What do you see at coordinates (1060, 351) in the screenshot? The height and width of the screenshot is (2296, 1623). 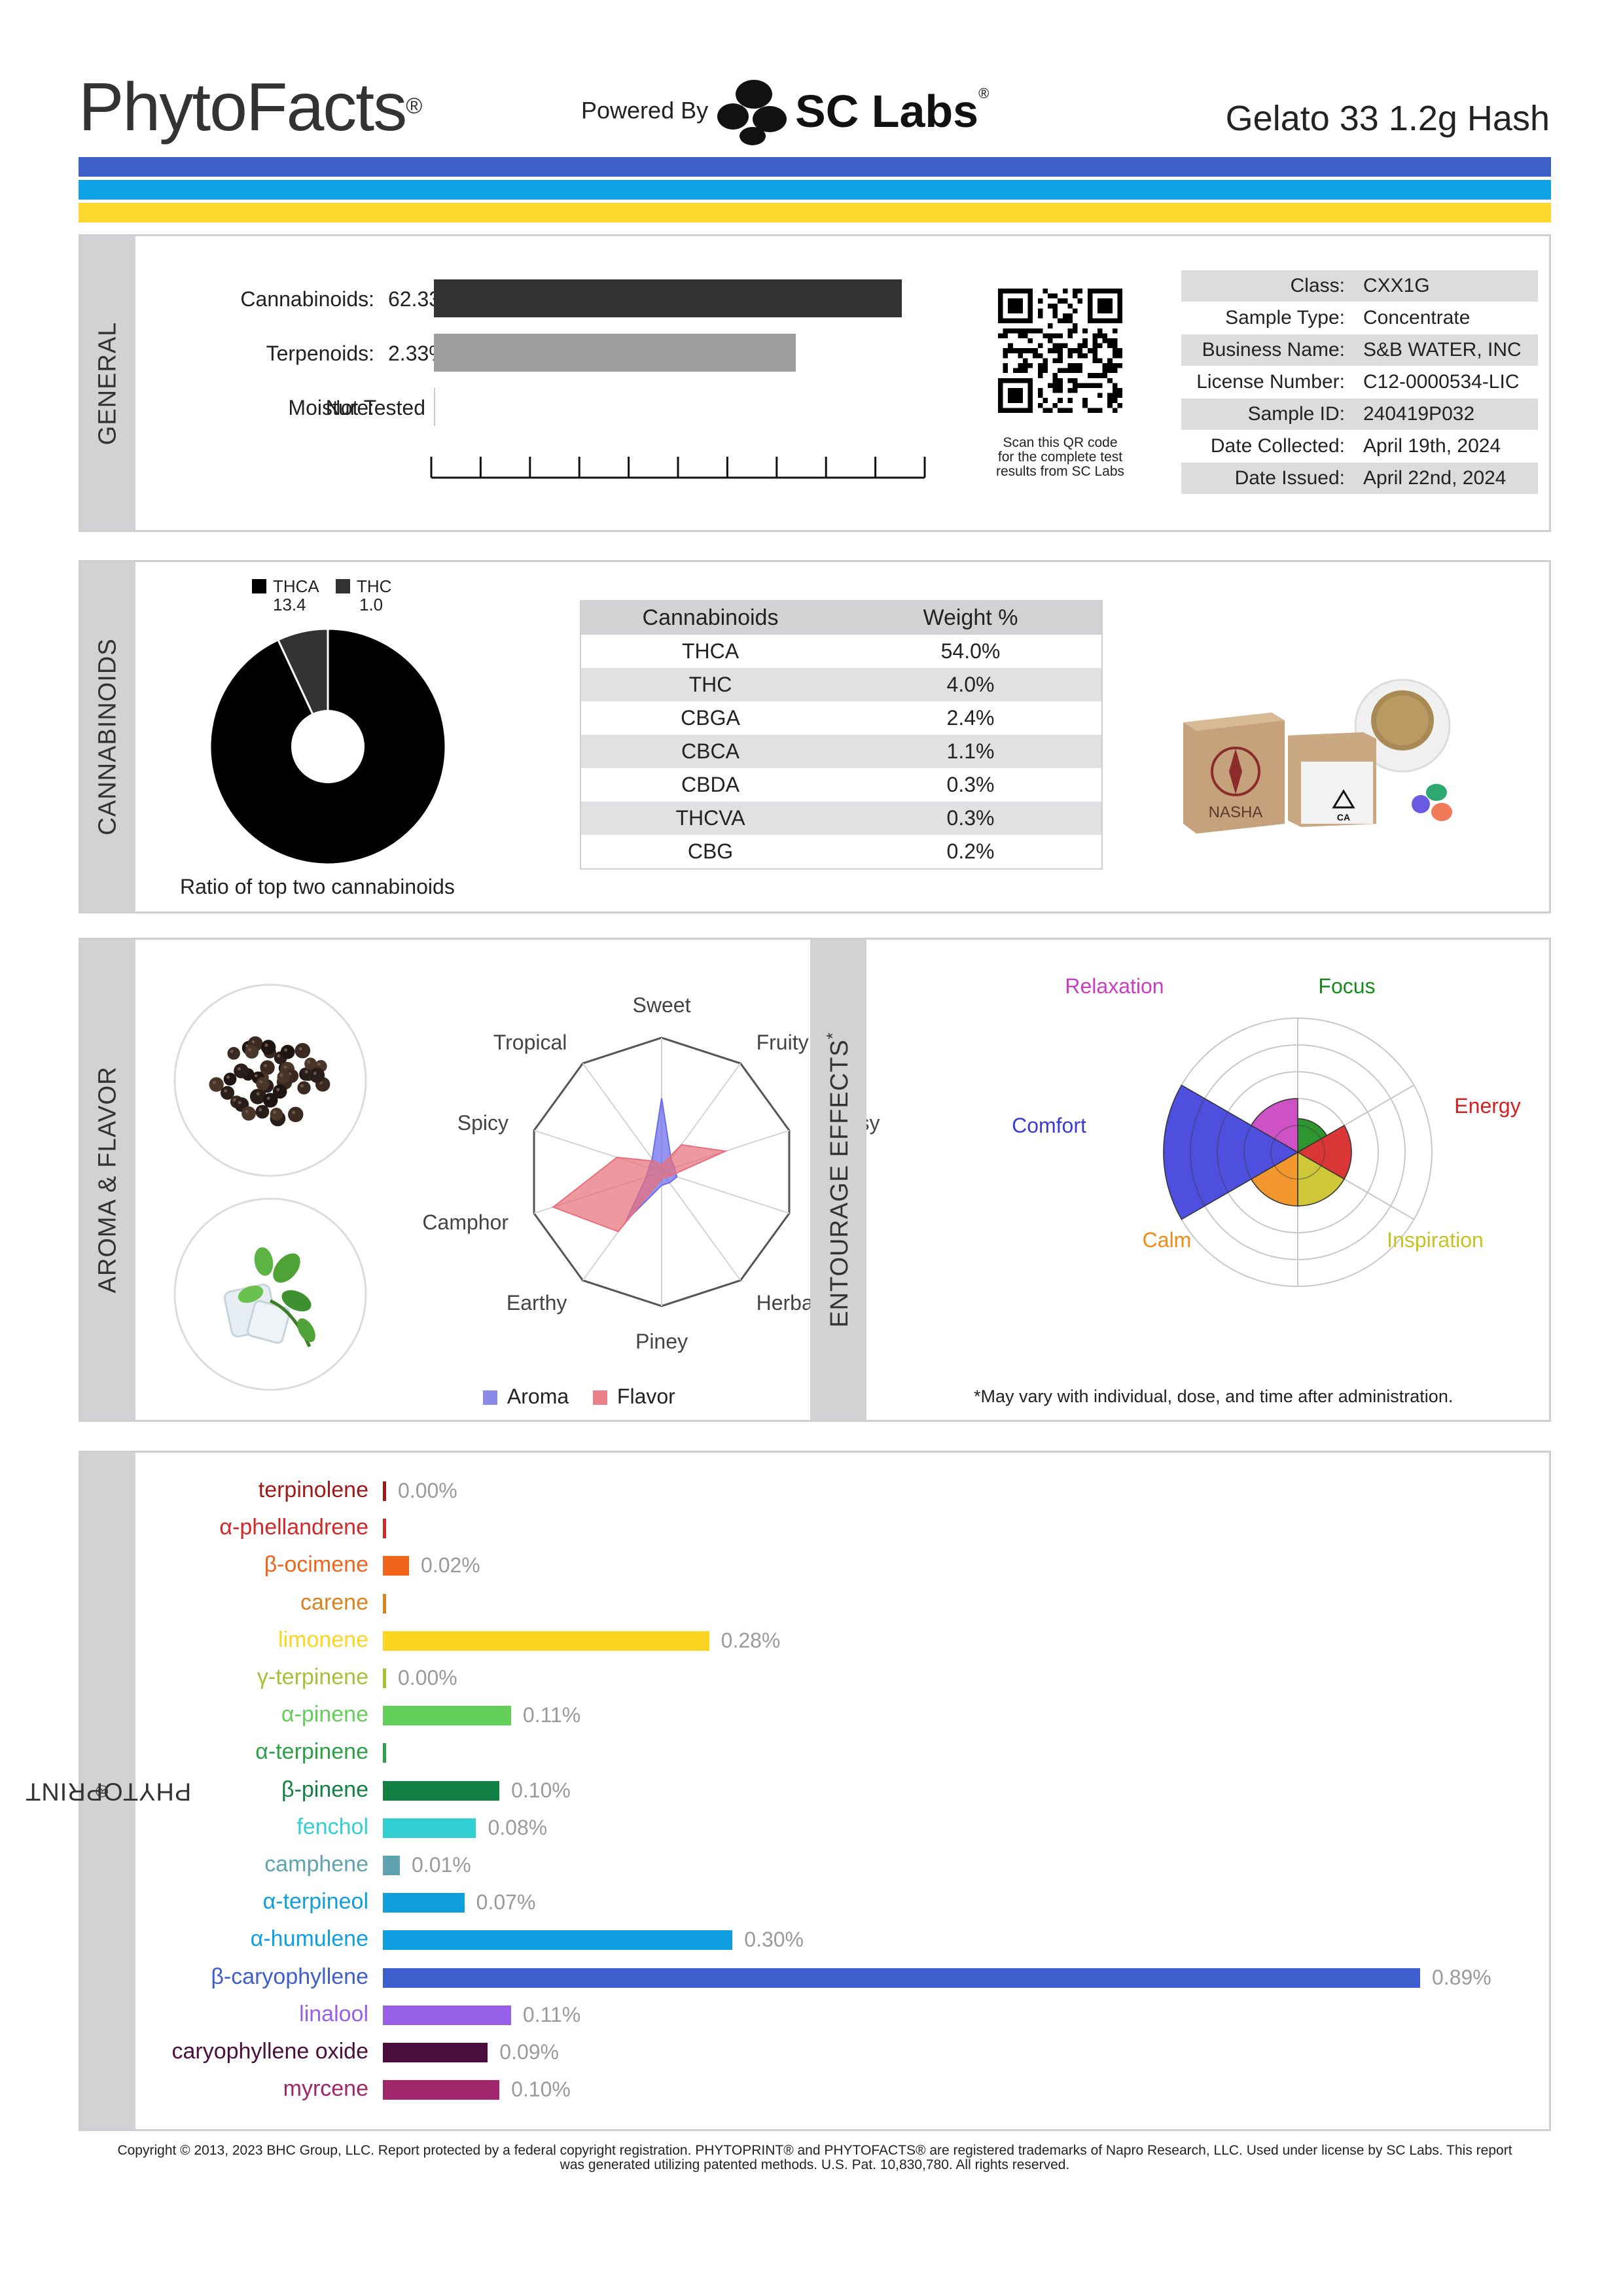 I see `qr-code` at bounding box center [1060, 351].